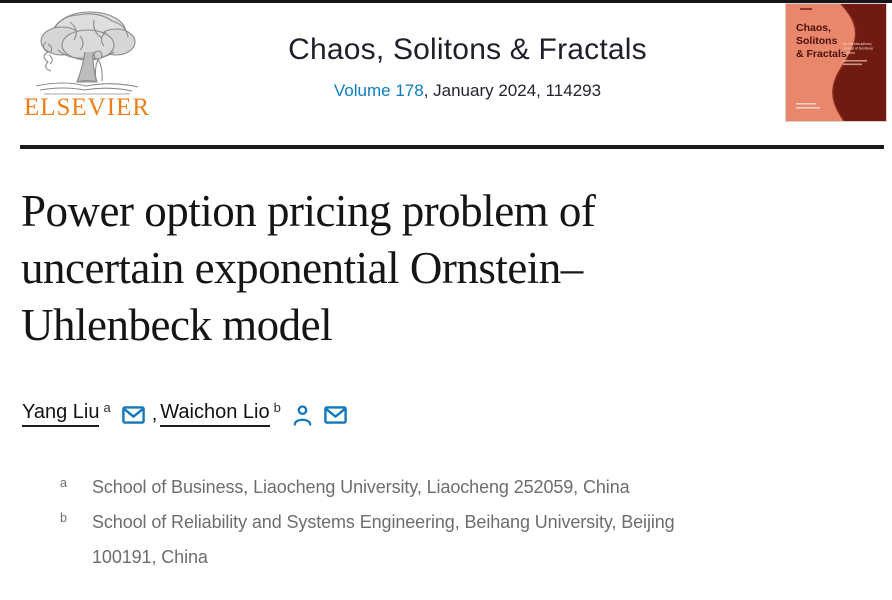  What do you see at coordinates (849, 53) in the screenshot?
I see `cover-subtitle-line: Science` at bounding box center [849, 53].